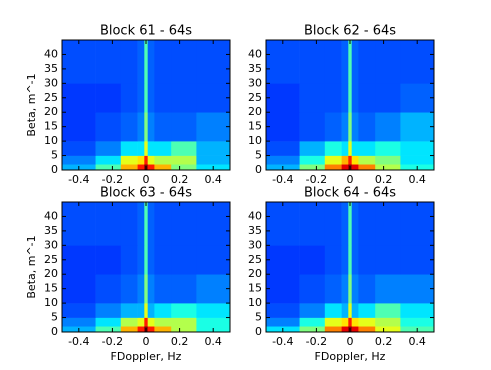 The image size is (491, 370). Describe the element at coordinates (350, 31) in the screenshot. I see `axes-title: Block 62 - 64s` at that location.